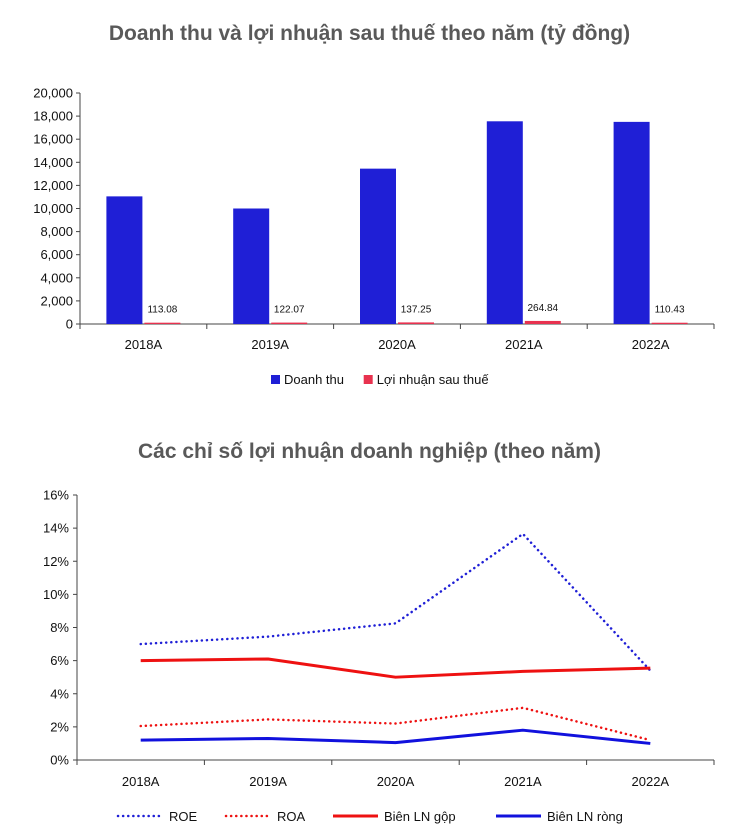 This screenshot has width=739, height=835. What do you see at coordinates (314, 379) in the screenshot?
I see `legend-label: Doanh thu` at bounding box center [314, 379].